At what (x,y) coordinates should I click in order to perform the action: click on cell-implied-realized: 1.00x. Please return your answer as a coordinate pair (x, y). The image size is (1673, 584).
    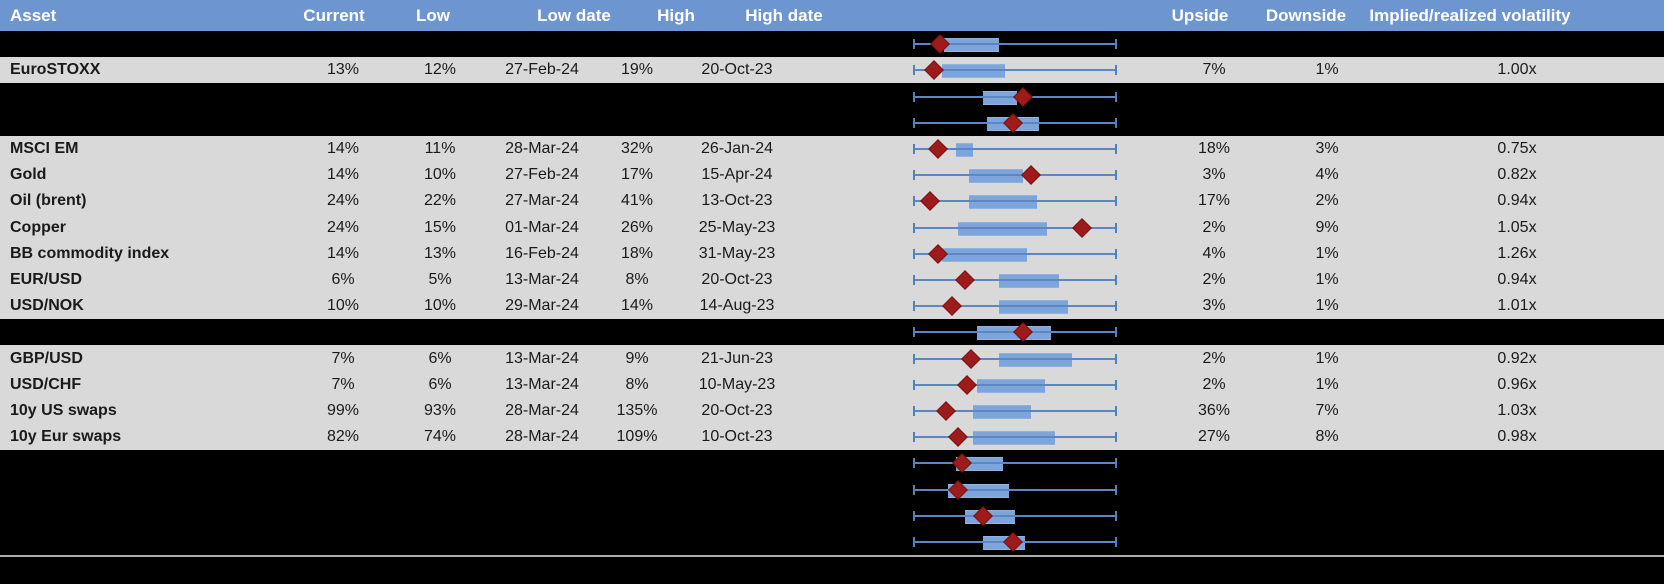
    Looking at the image, I should click on (1517, 69).